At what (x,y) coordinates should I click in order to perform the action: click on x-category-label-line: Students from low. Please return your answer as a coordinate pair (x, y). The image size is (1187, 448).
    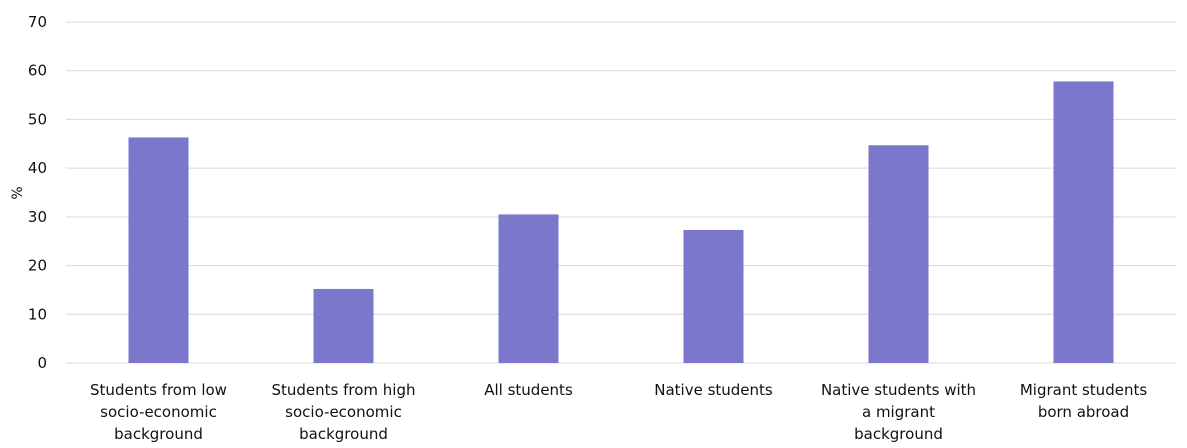
    Looking at the image, I should click on (158, 390).